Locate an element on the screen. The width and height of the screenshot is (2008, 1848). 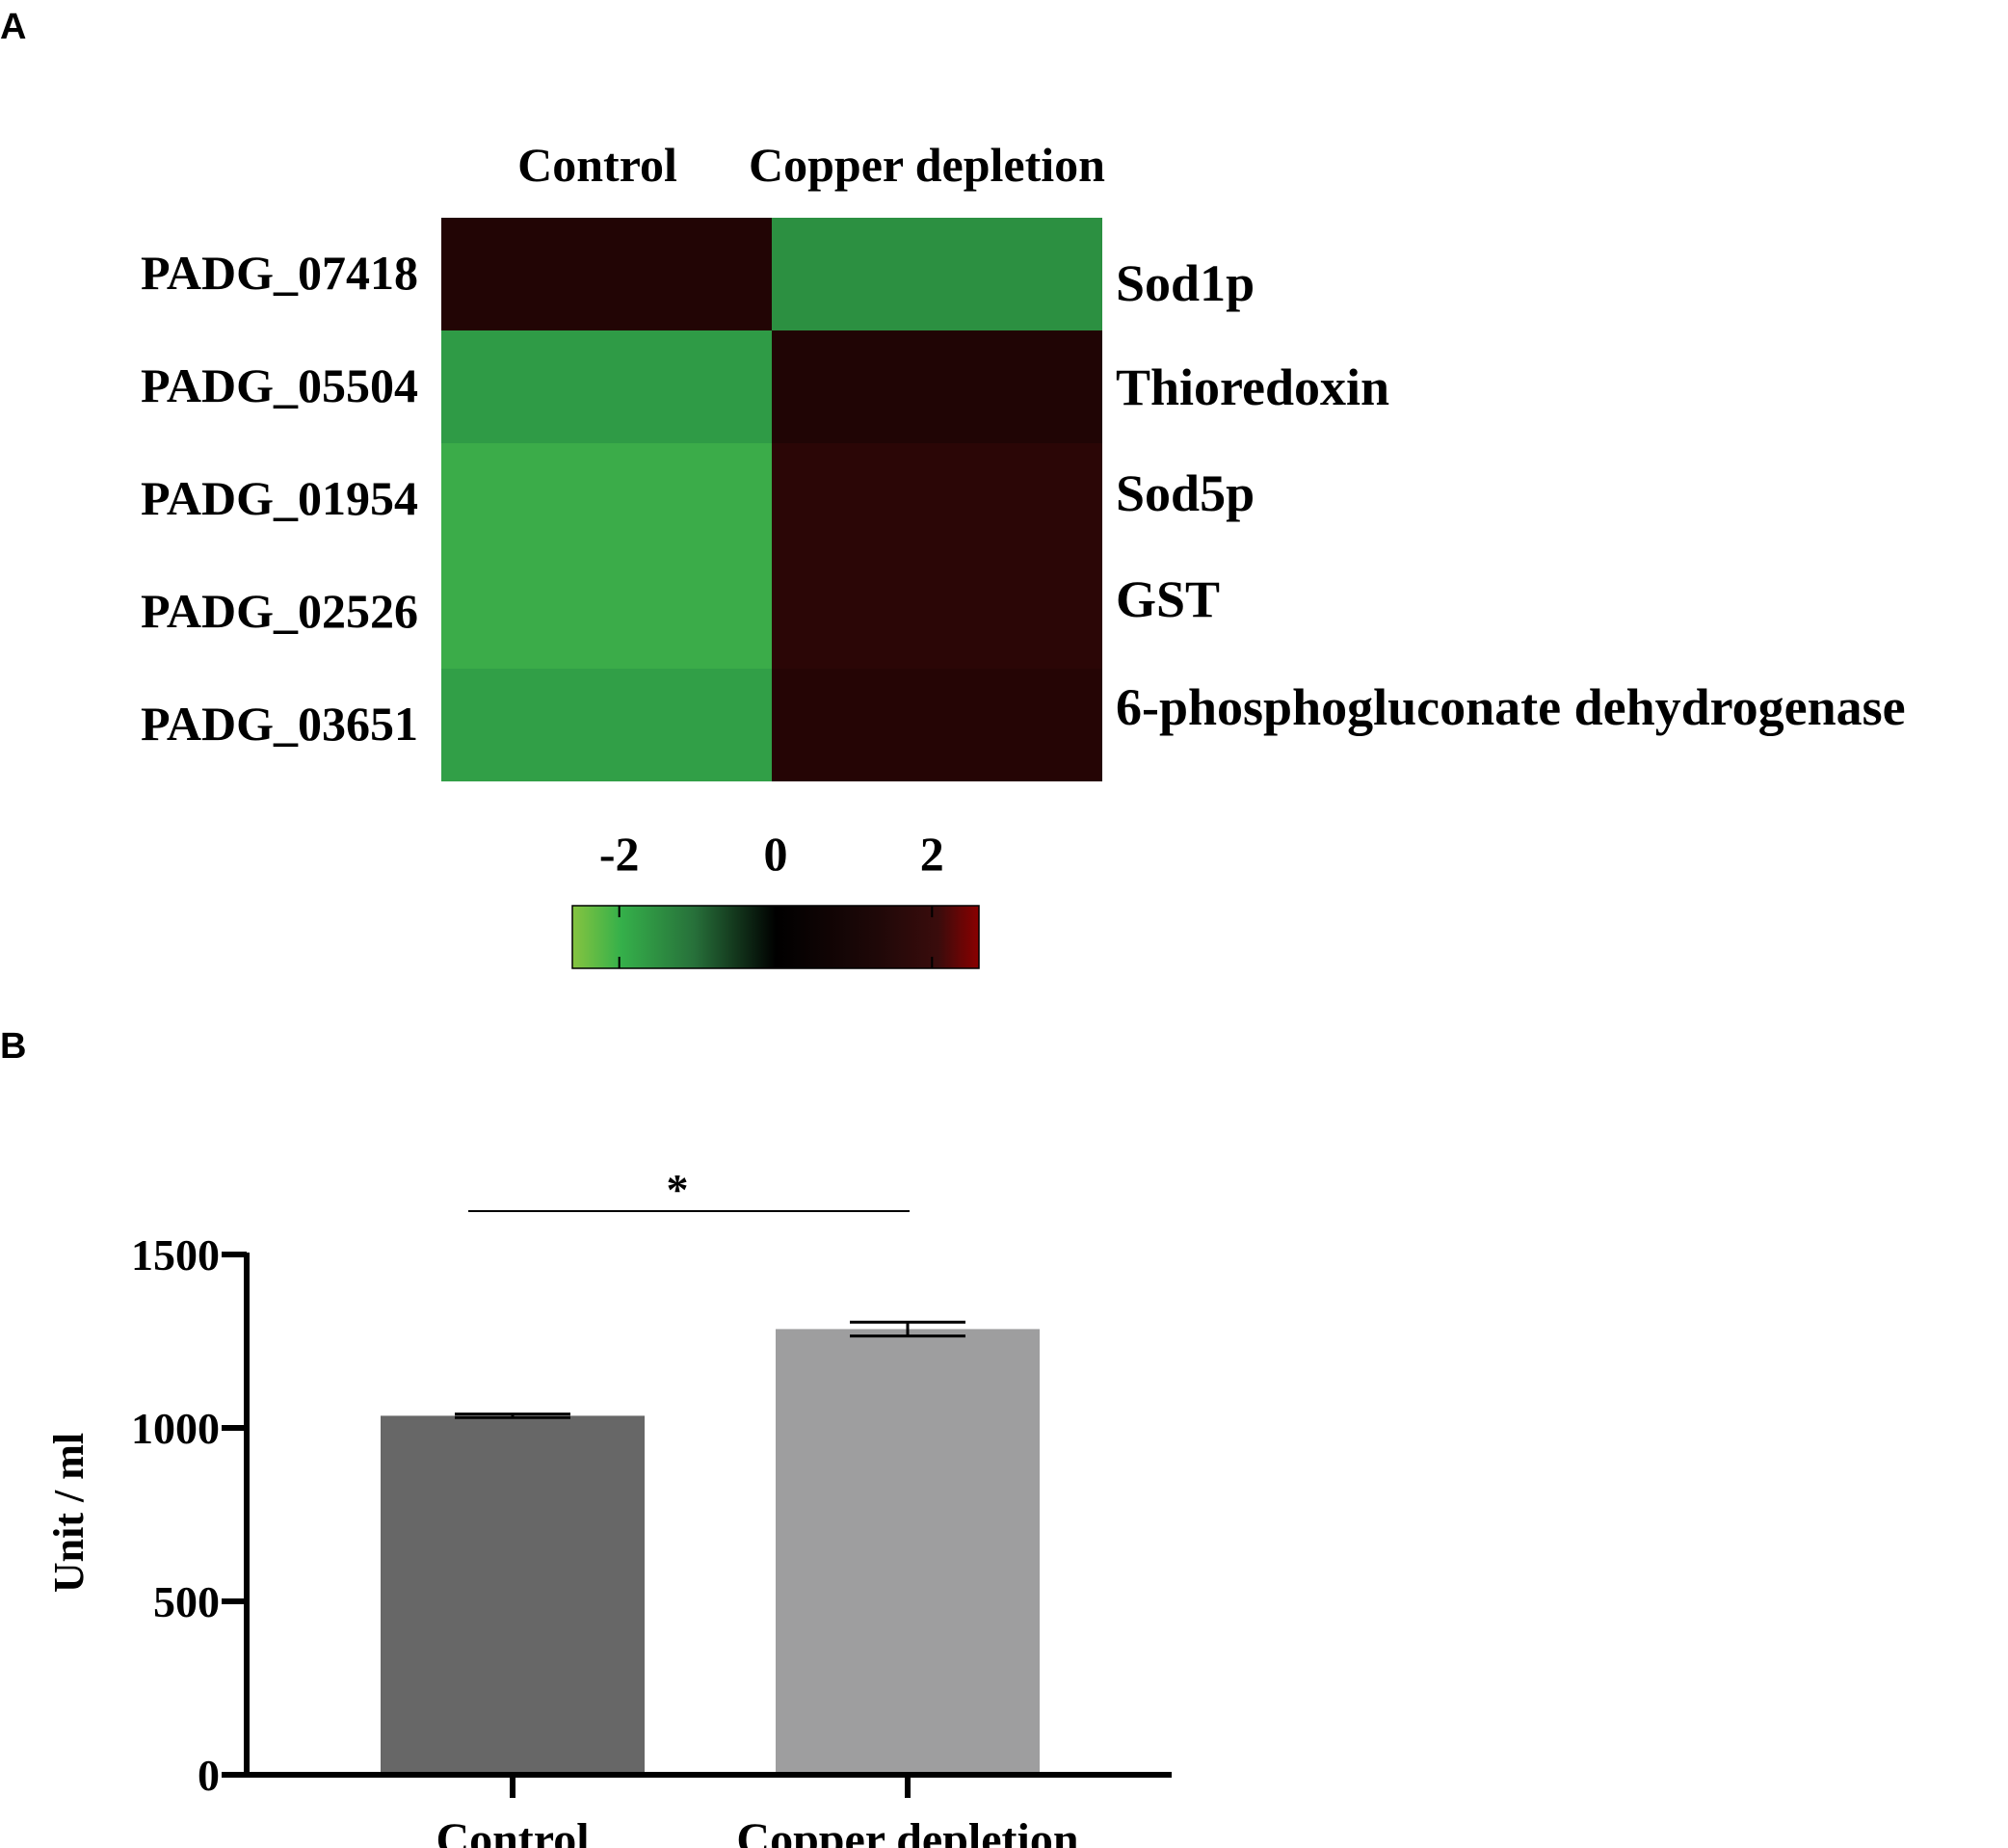
axes is located at coordinates (708, 1515).